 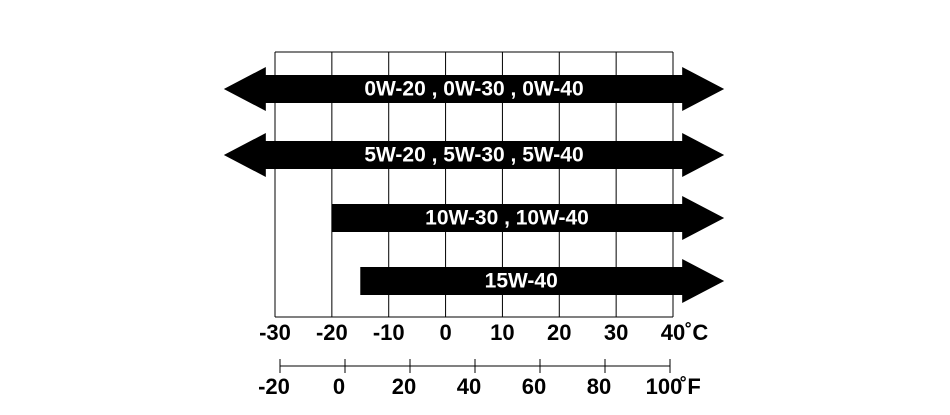 What do you see at coordinates (275, 332) in the screenshot?
I see `x-tick-label: -30` at bounding box center [275, 332].